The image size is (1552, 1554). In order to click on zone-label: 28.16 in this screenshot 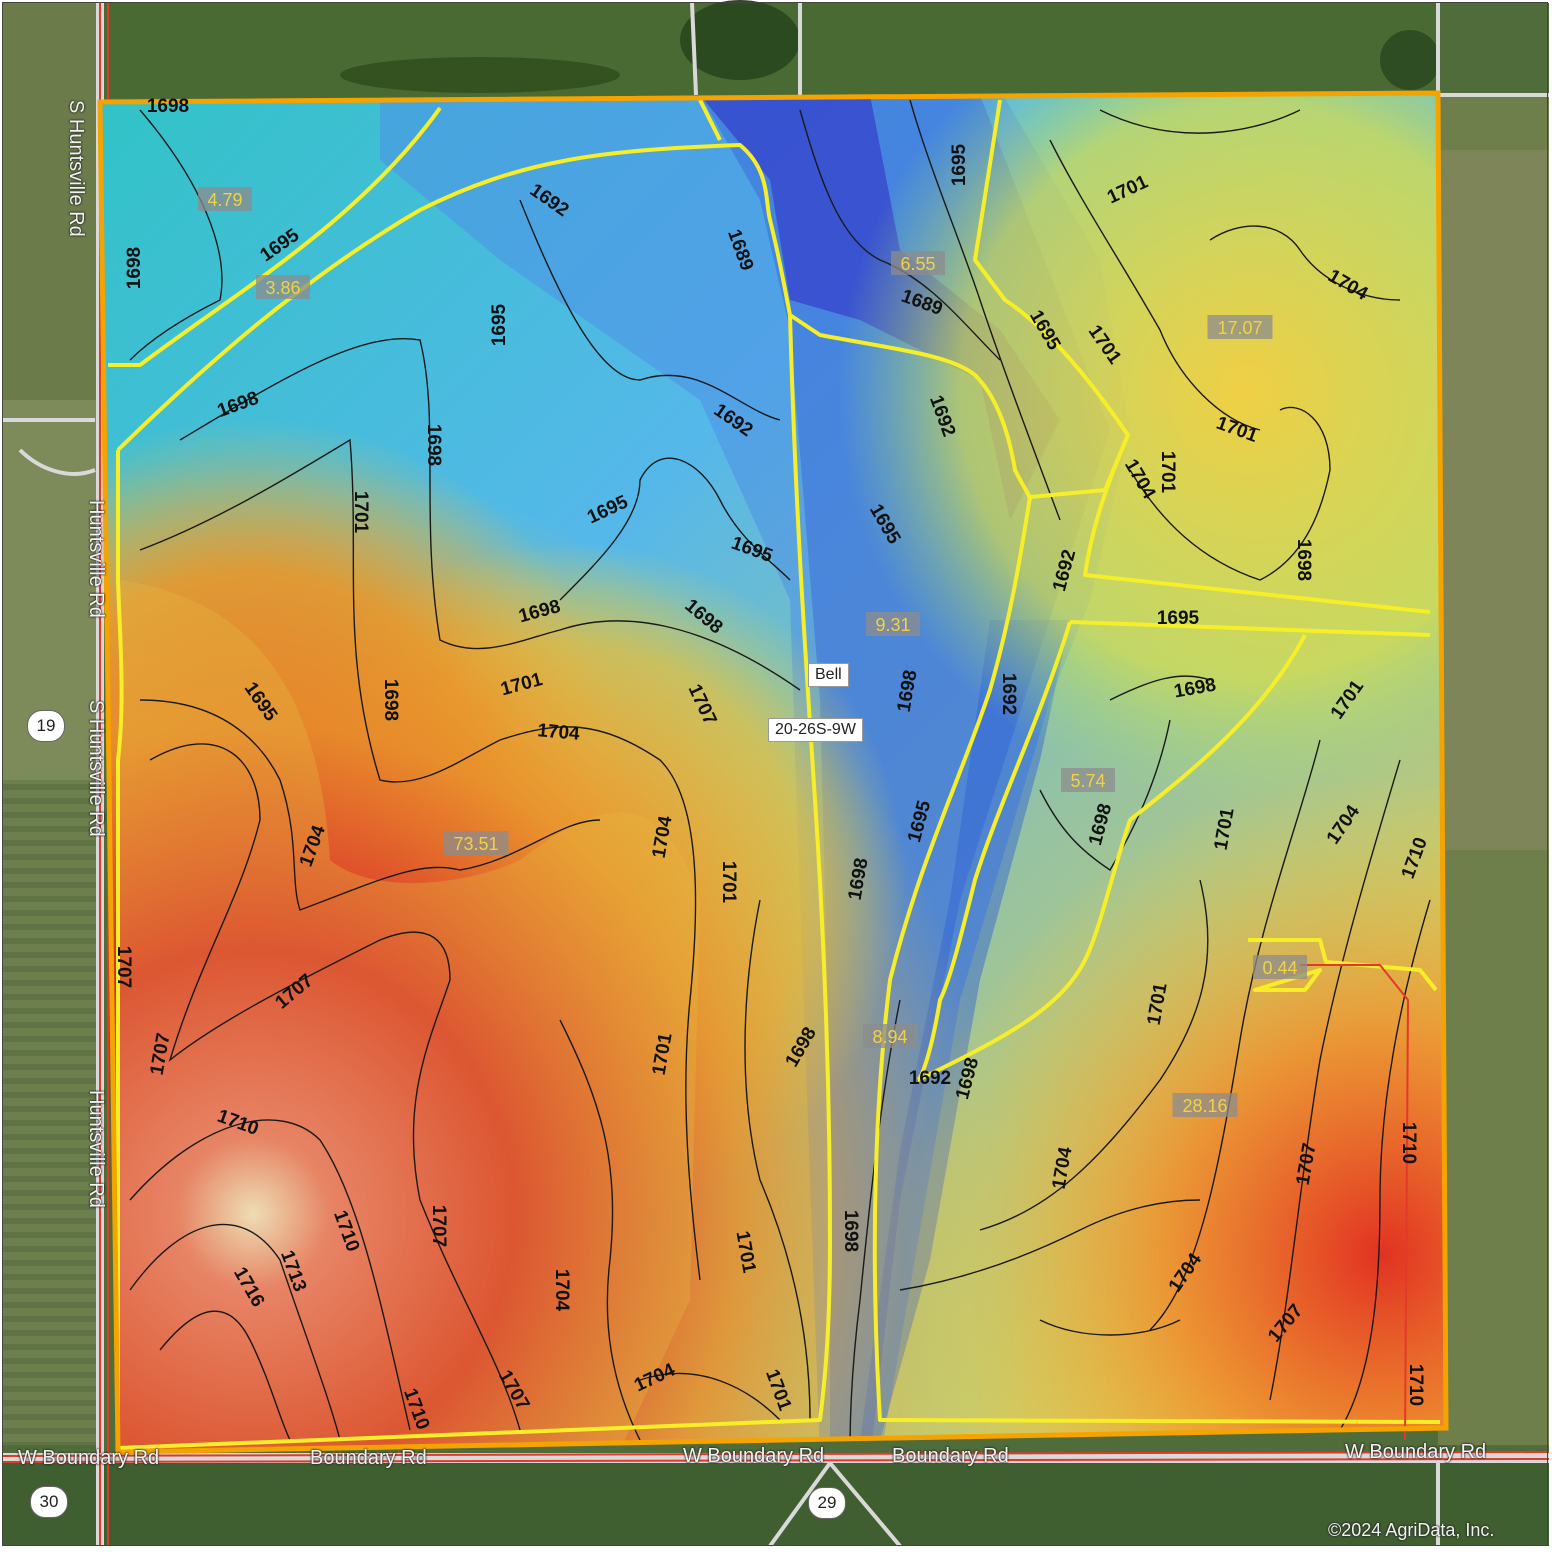, I will do `click(1204, 1106)`.